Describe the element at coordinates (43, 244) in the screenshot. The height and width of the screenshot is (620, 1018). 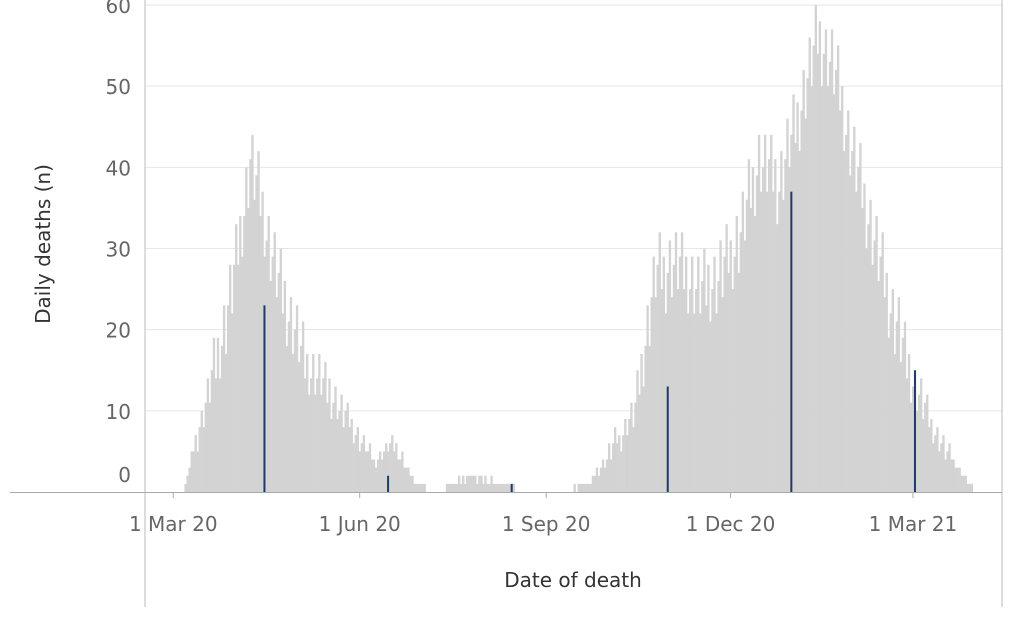
I see `y-axis-title: Daily deaths (n)` at that location.